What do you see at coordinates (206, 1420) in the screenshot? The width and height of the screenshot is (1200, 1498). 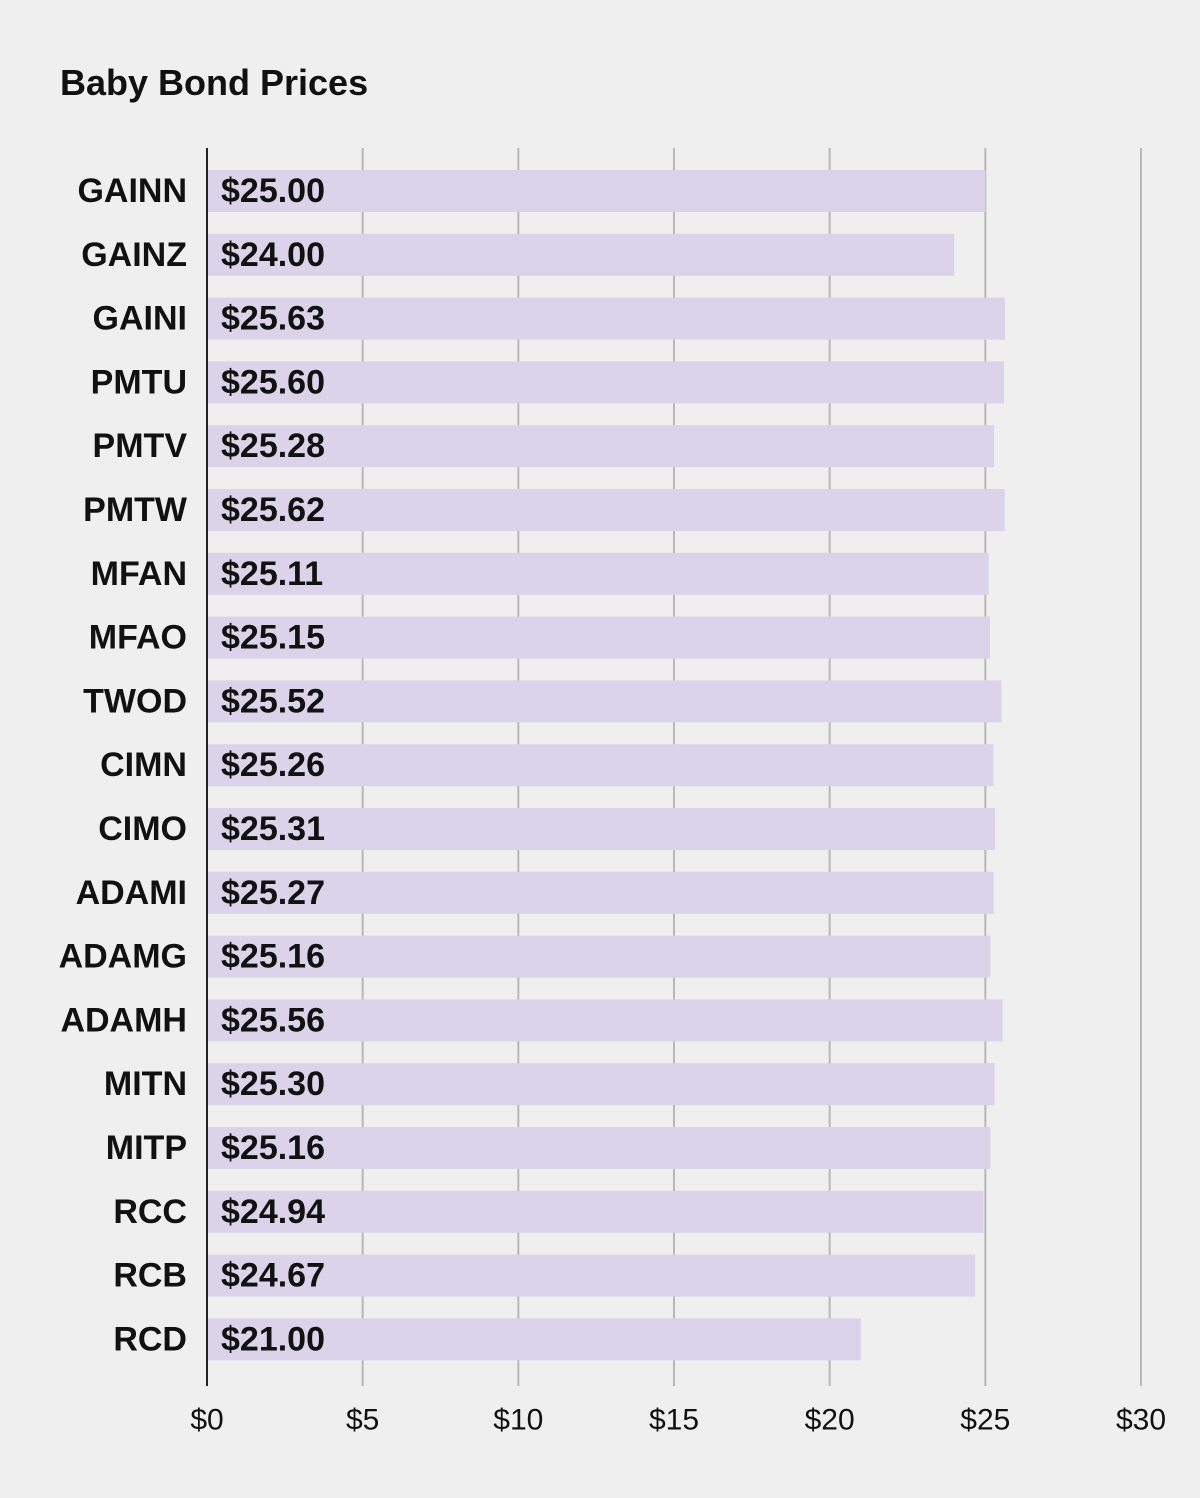 I see `x-tick-label: $0` at bounding box center [206, 1420].